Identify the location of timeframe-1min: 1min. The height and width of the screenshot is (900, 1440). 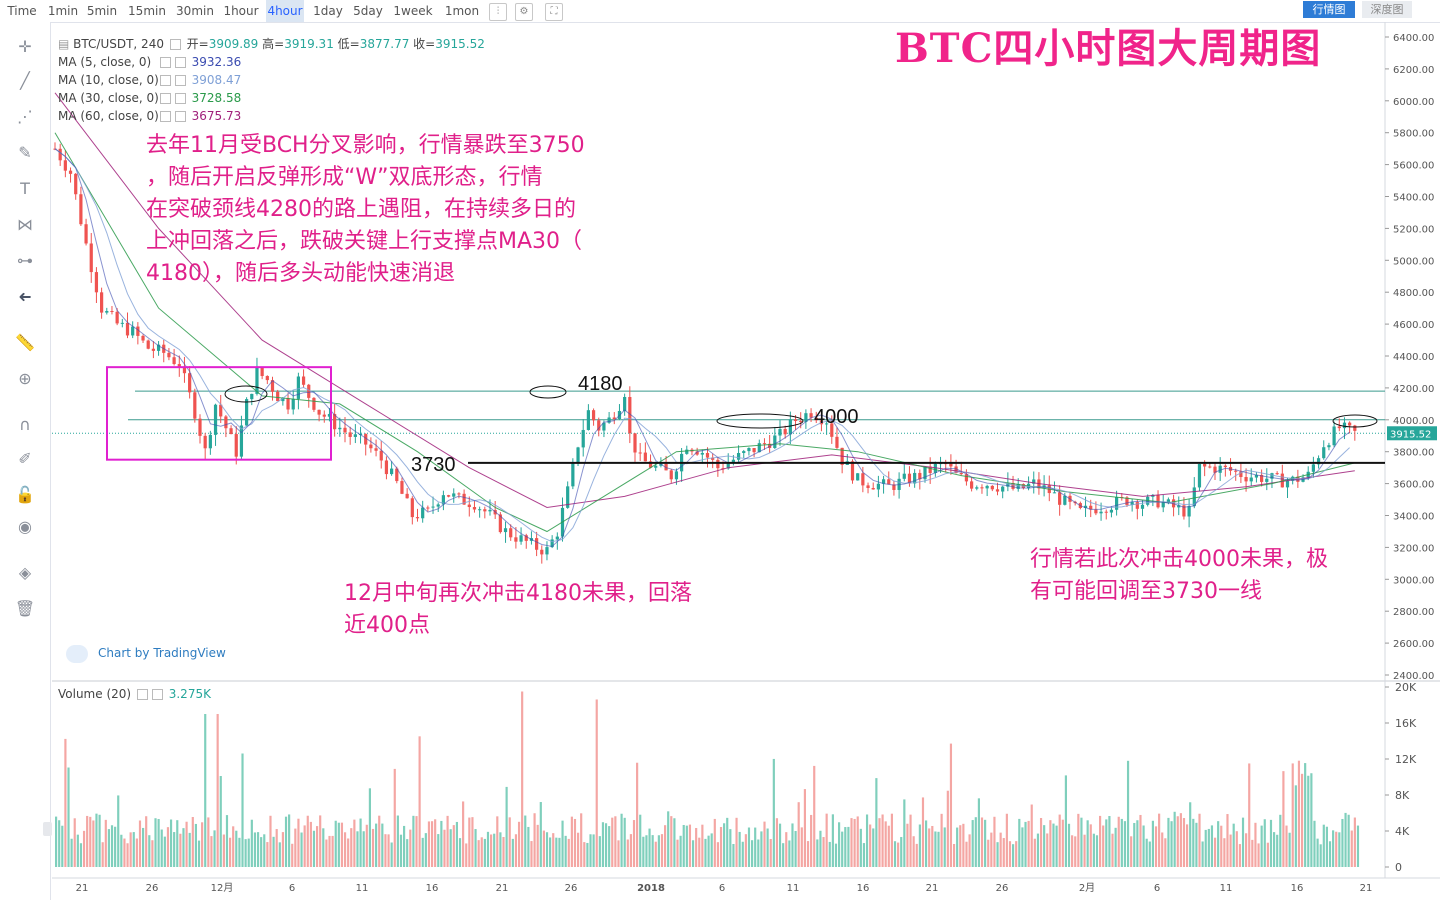
(63, 11).